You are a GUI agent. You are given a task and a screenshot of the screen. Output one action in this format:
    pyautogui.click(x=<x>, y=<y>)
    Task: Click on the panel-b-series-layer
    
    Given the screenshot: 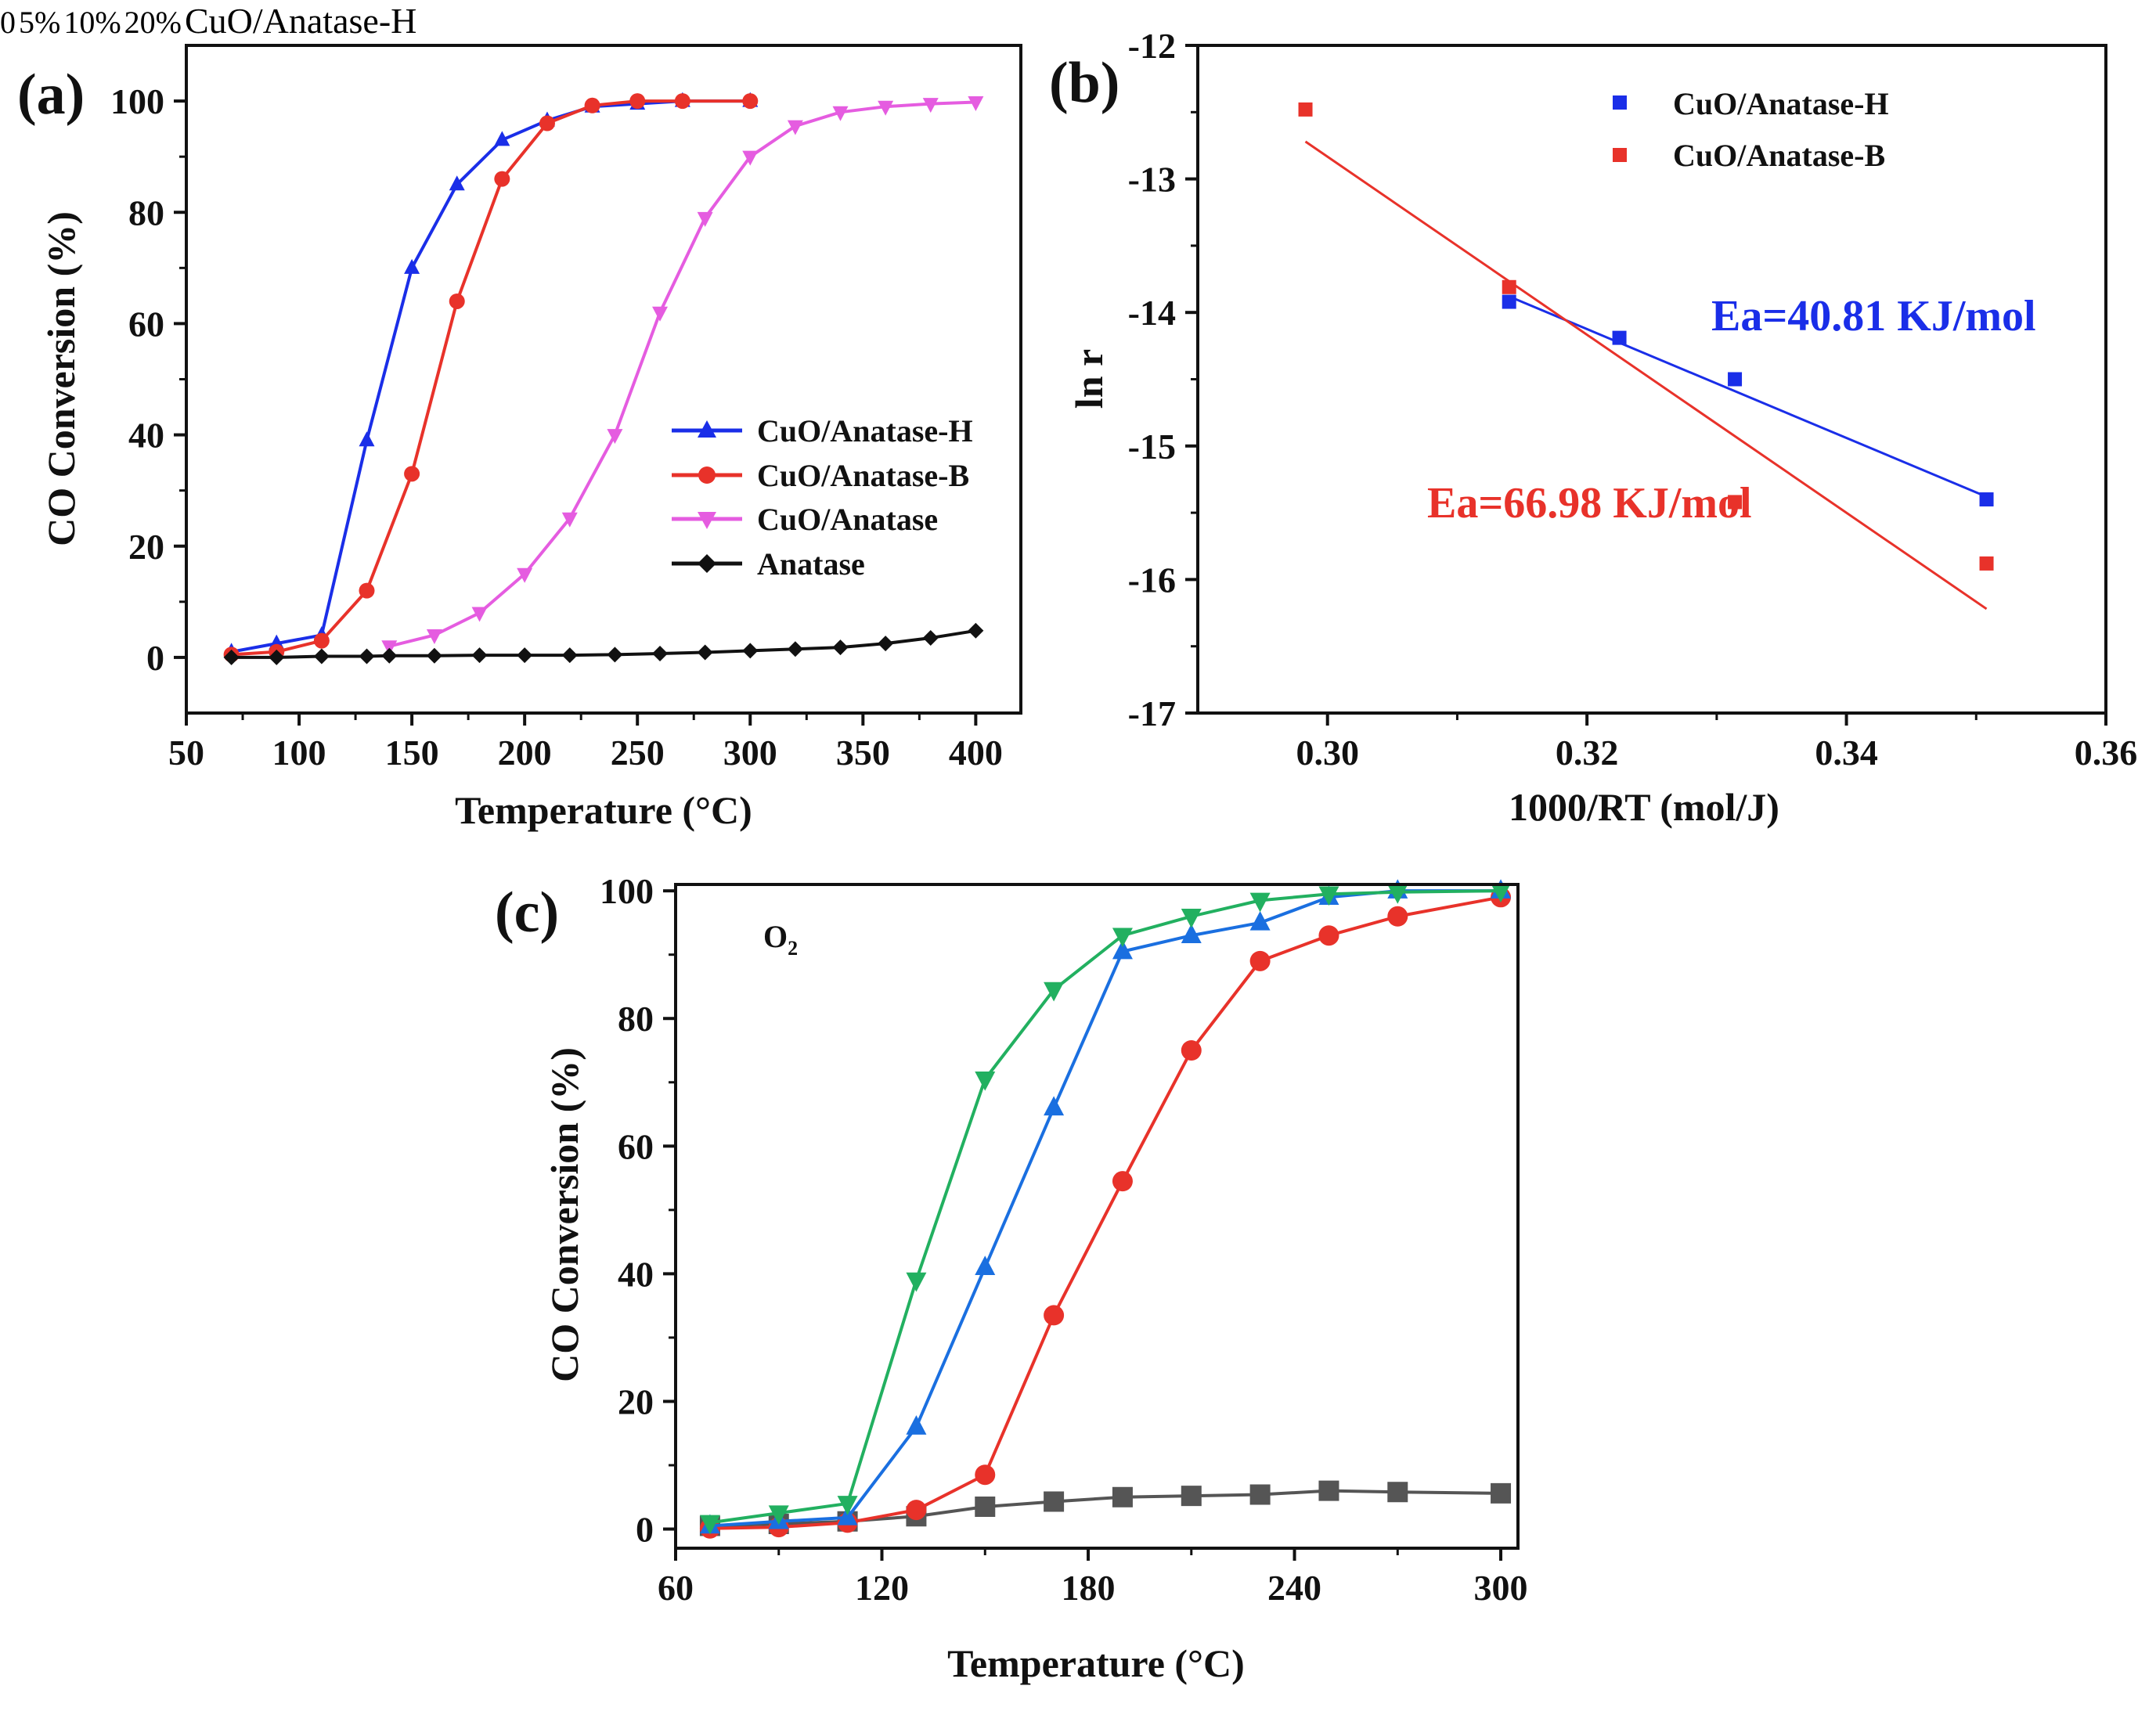 What is the action you would take?
    pyautogui.click(x=1646, y=356)
    